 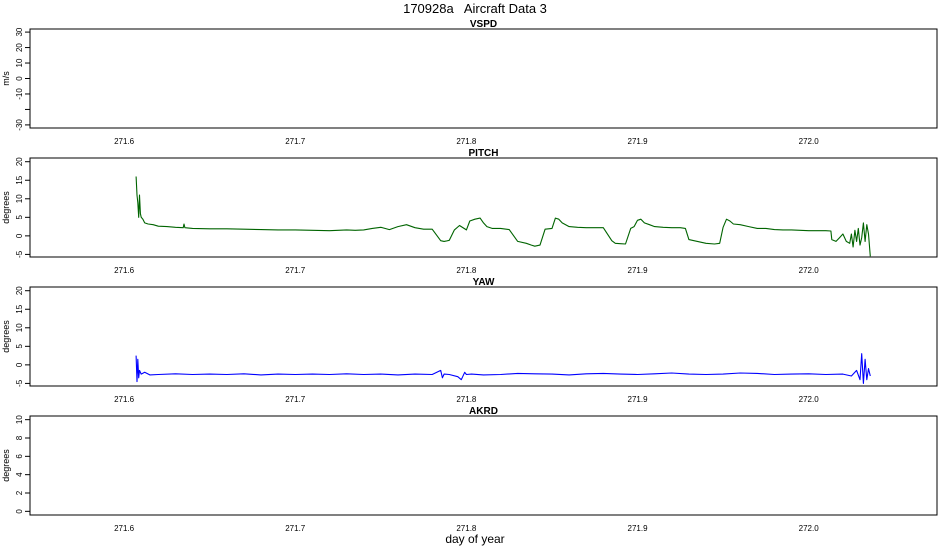 I want to click on yaw-x-tick-label: 271.8, so click(x=466, y=399).